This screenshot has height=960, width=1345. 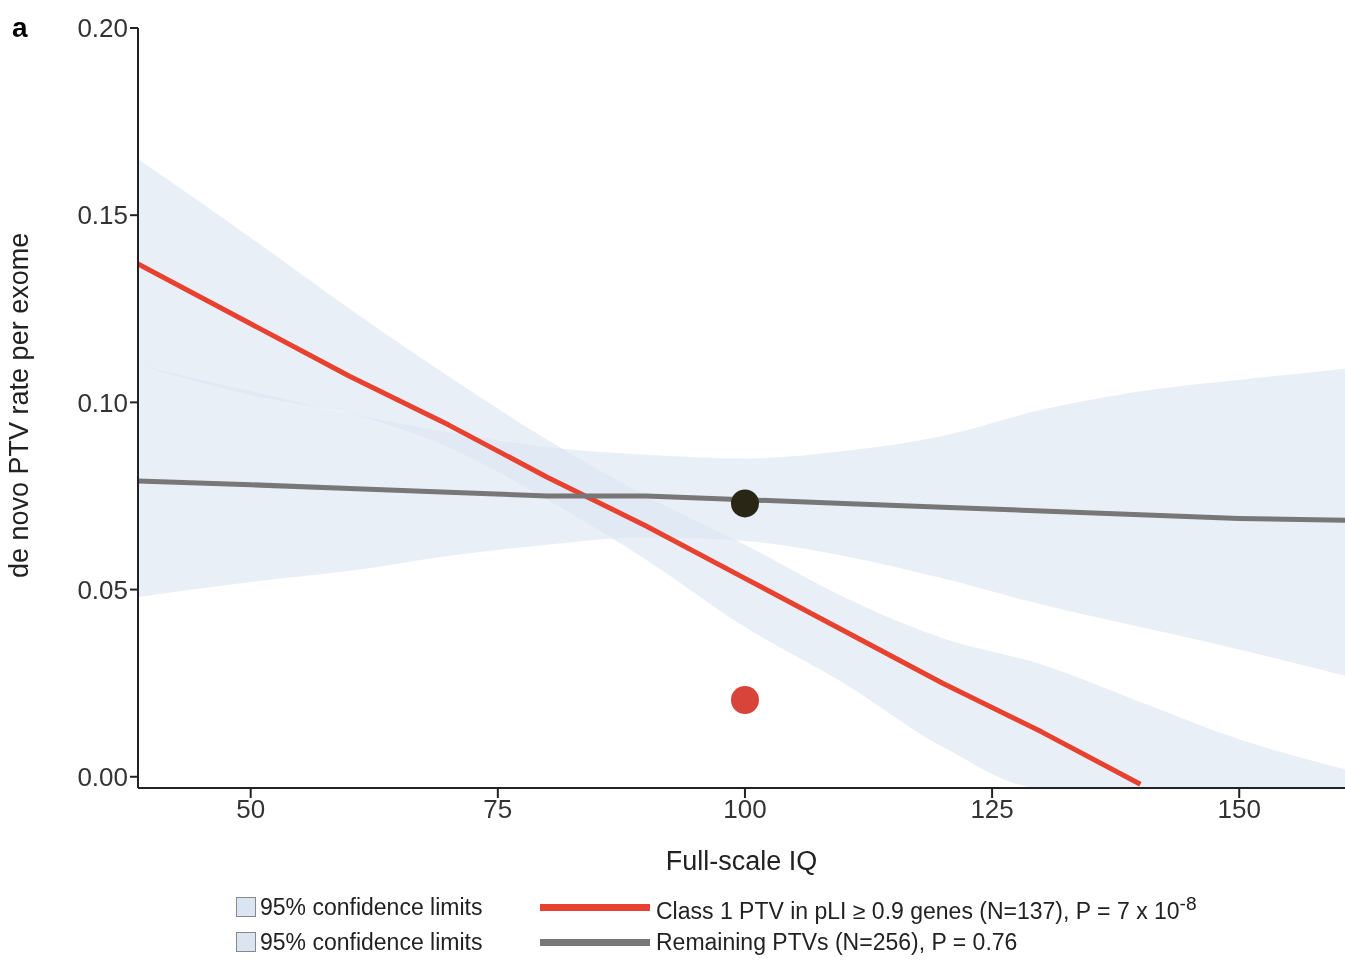 What do you see at coordinates (18, 405) in the screenshot?
I see `y-axis-title: de novo PTV rate per exome` at bounding box center [18, 405].